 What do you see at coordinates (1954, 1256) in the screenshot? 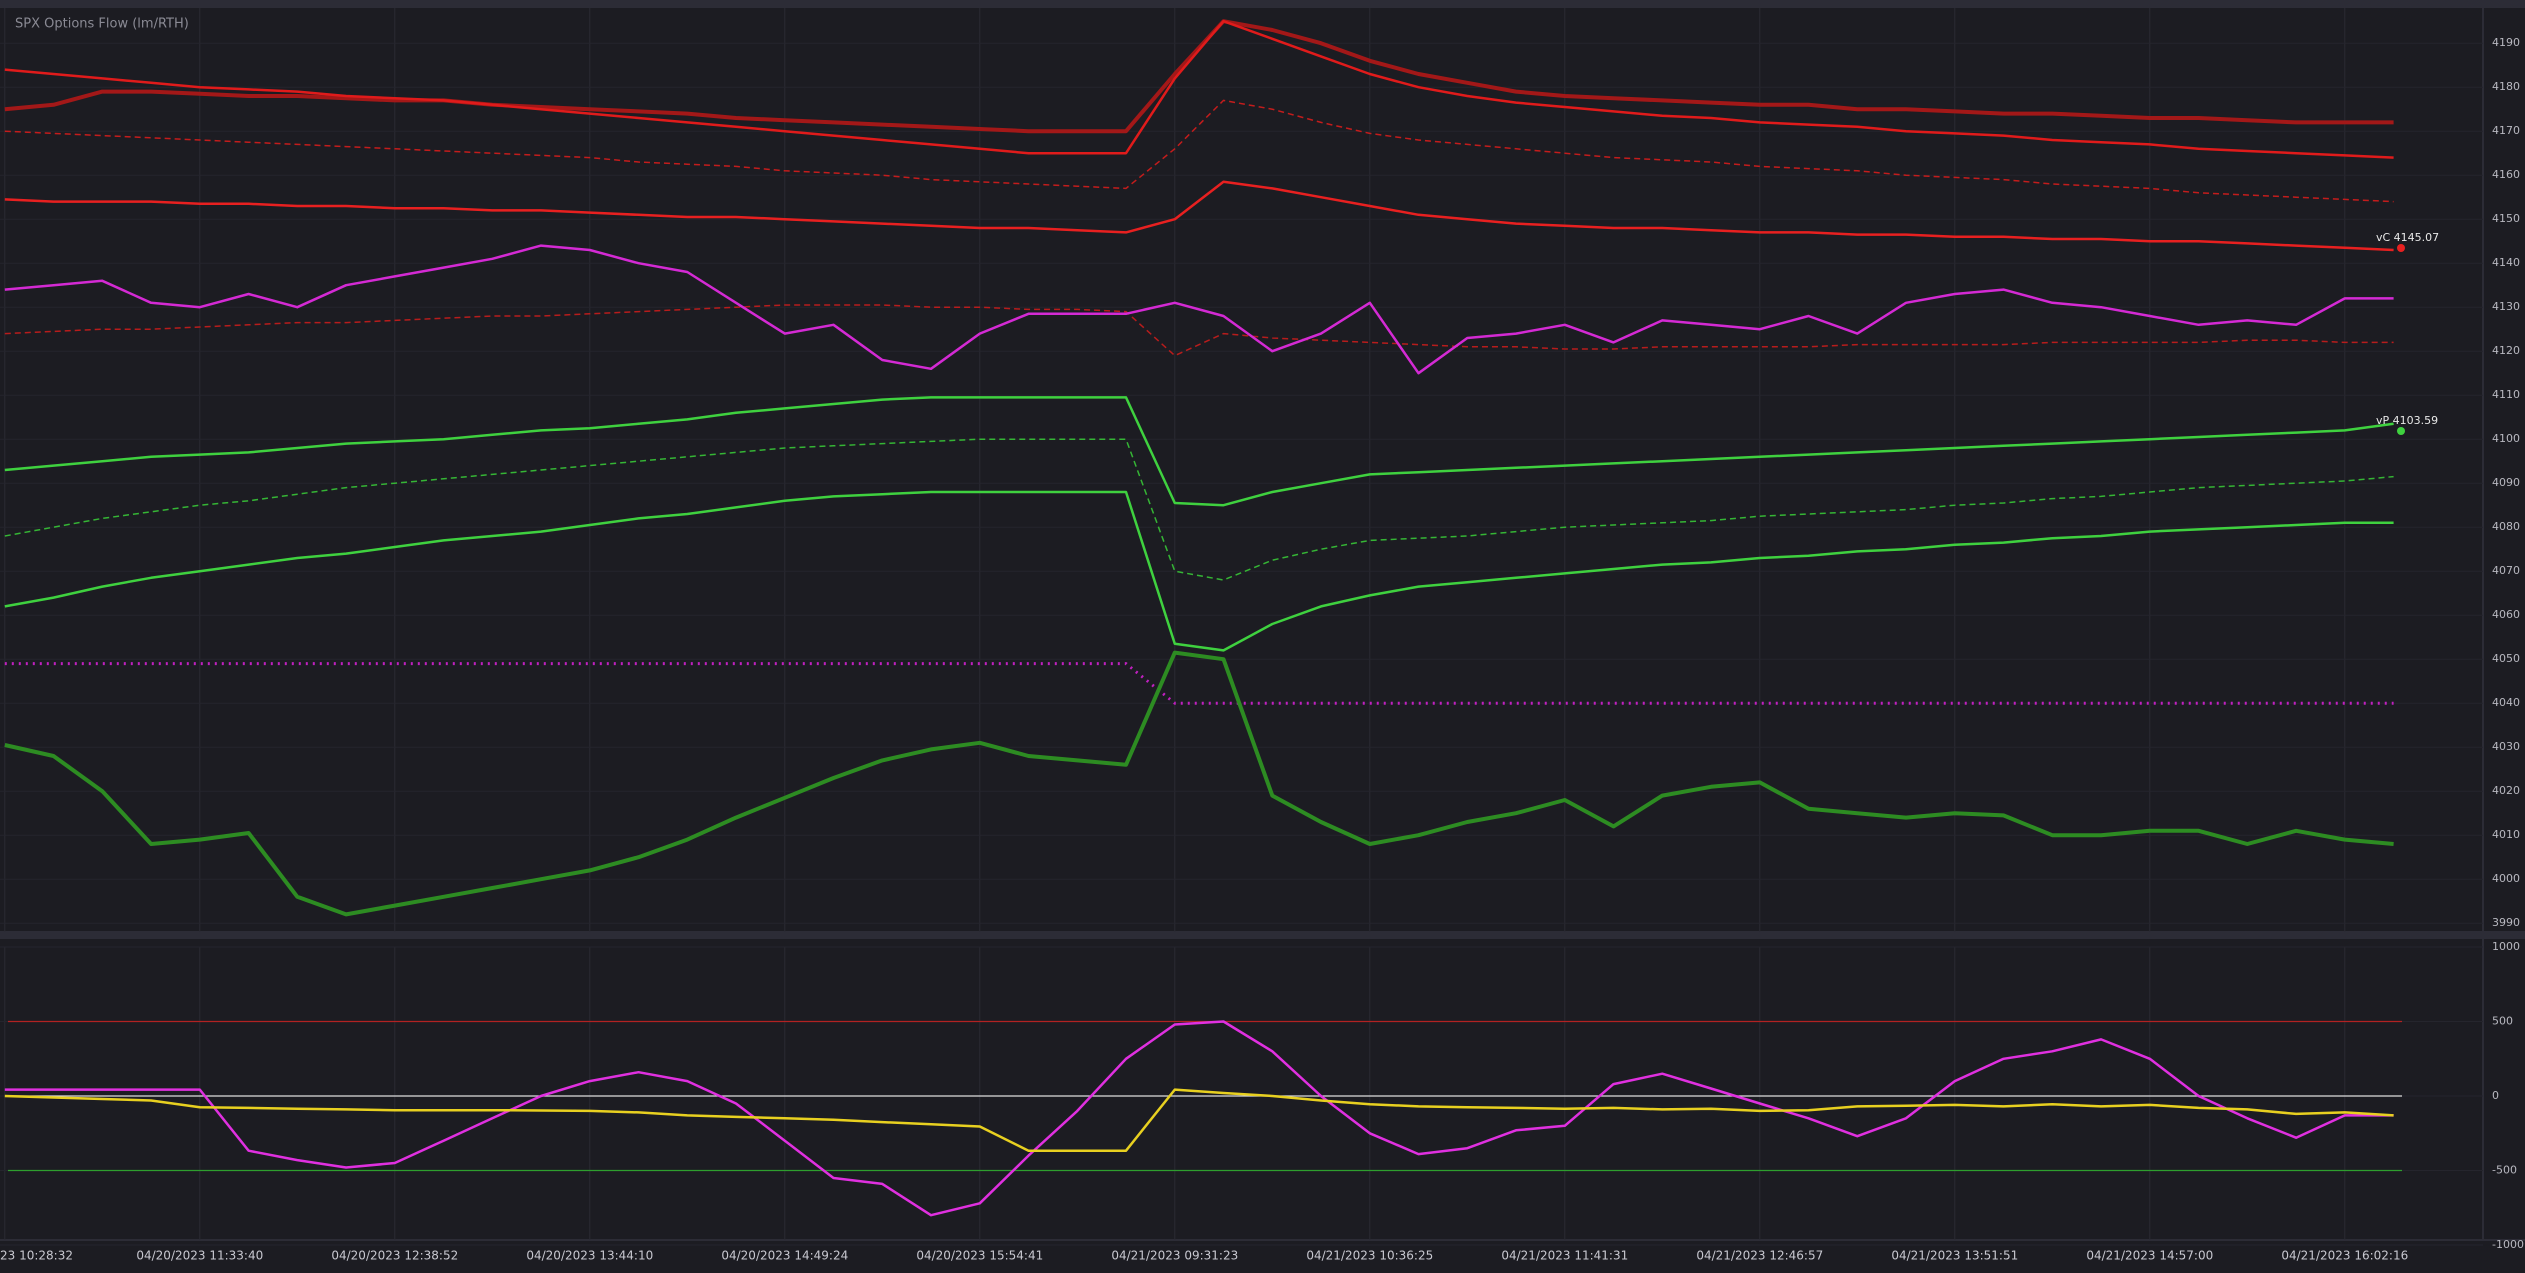
I see `x-tick-label: 04/21/2023 13:51:51` at bounding box center [1954, 1256].